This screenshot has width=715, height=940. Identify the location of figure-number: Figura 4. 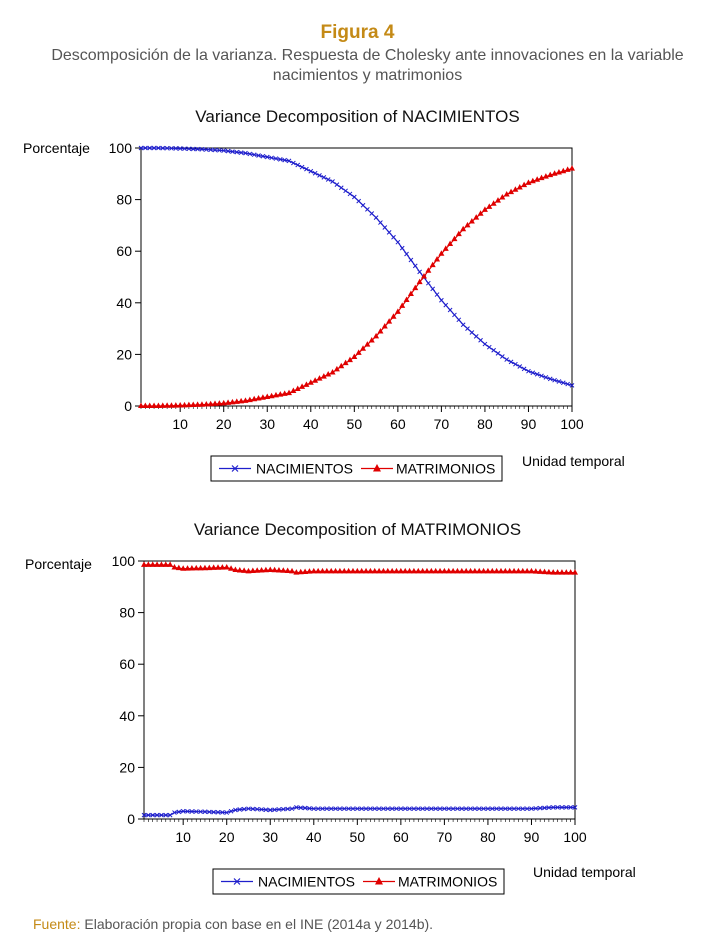
(357, 32).